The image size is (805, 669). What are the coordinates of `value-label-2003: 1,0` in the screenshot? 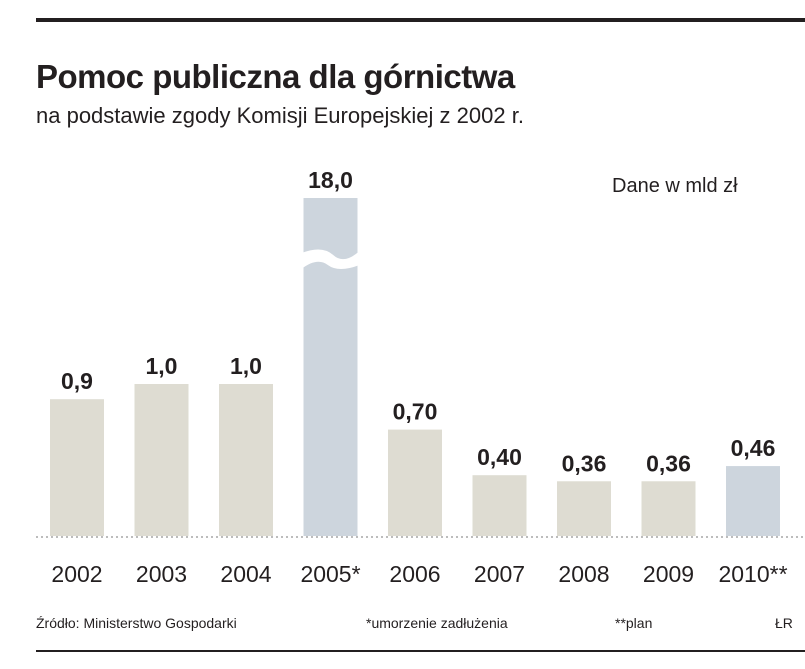 It's located at (162, 366).